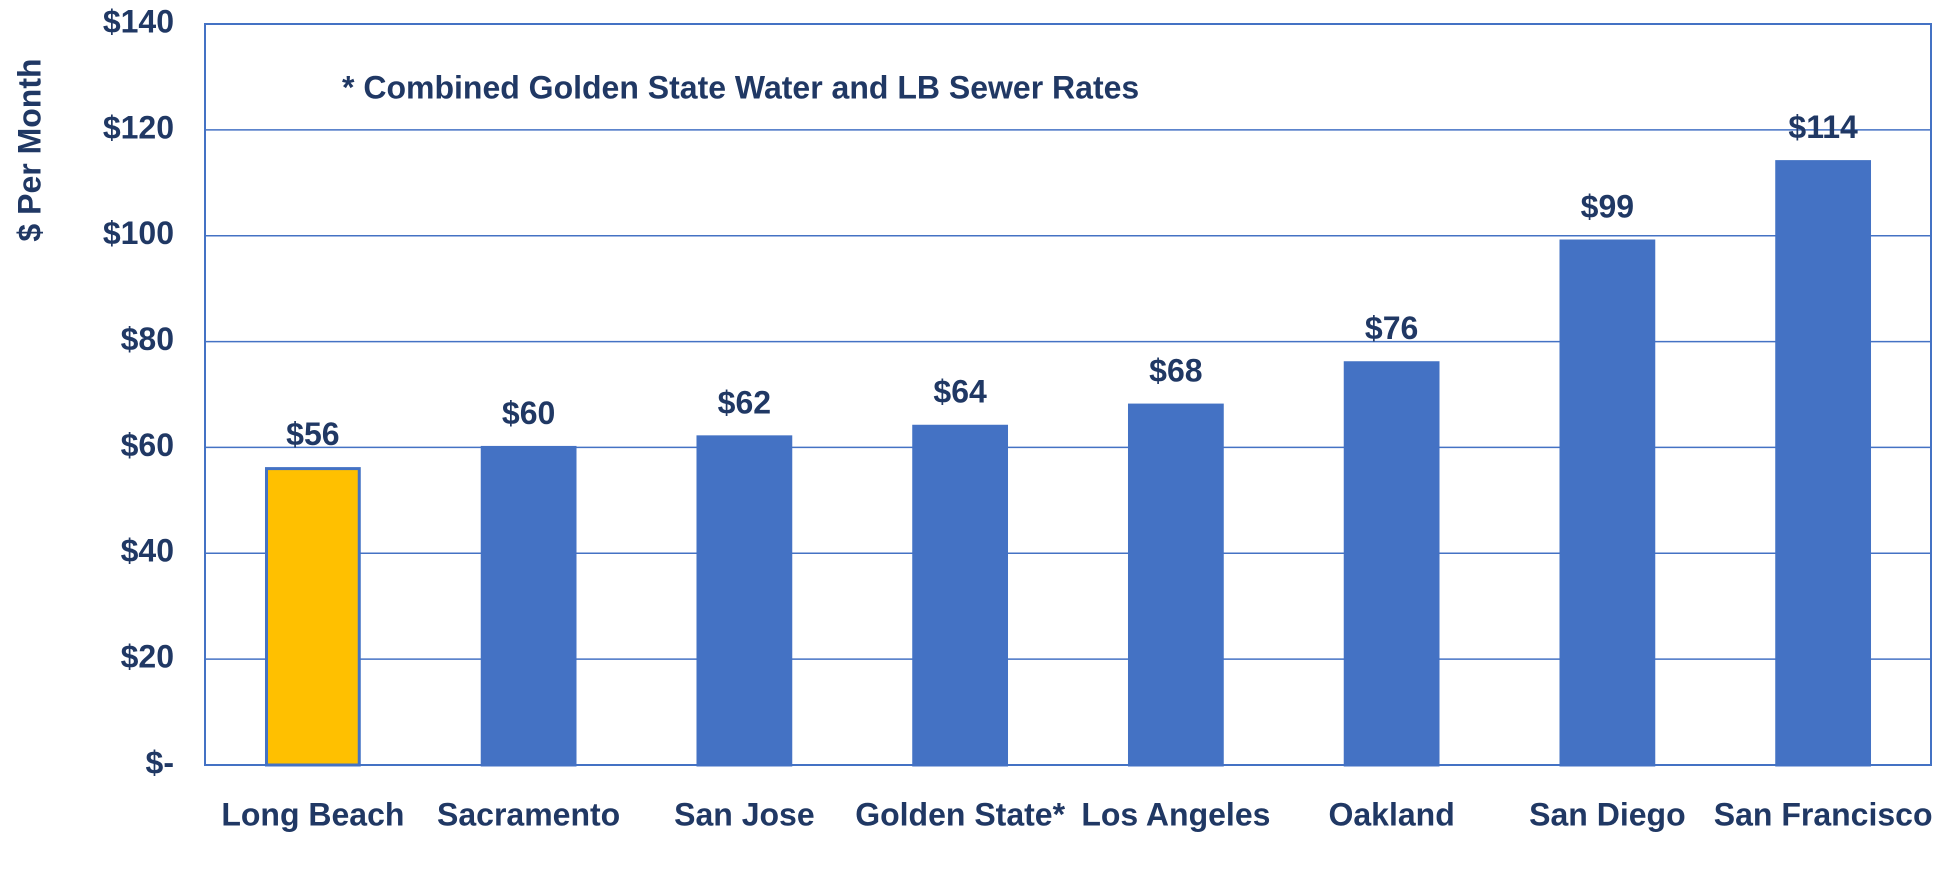 The image size is (1947, 880). I want to click on x-tick-label: San Francisco, so click(1823, 814).